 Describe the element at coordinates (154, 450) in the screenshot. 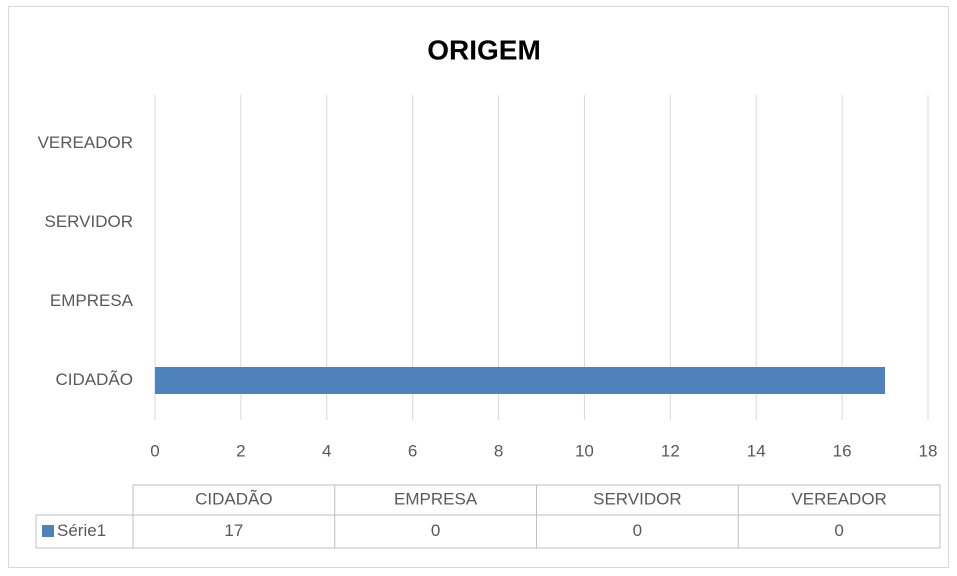

I see `x-tick-label: 0` at that location.